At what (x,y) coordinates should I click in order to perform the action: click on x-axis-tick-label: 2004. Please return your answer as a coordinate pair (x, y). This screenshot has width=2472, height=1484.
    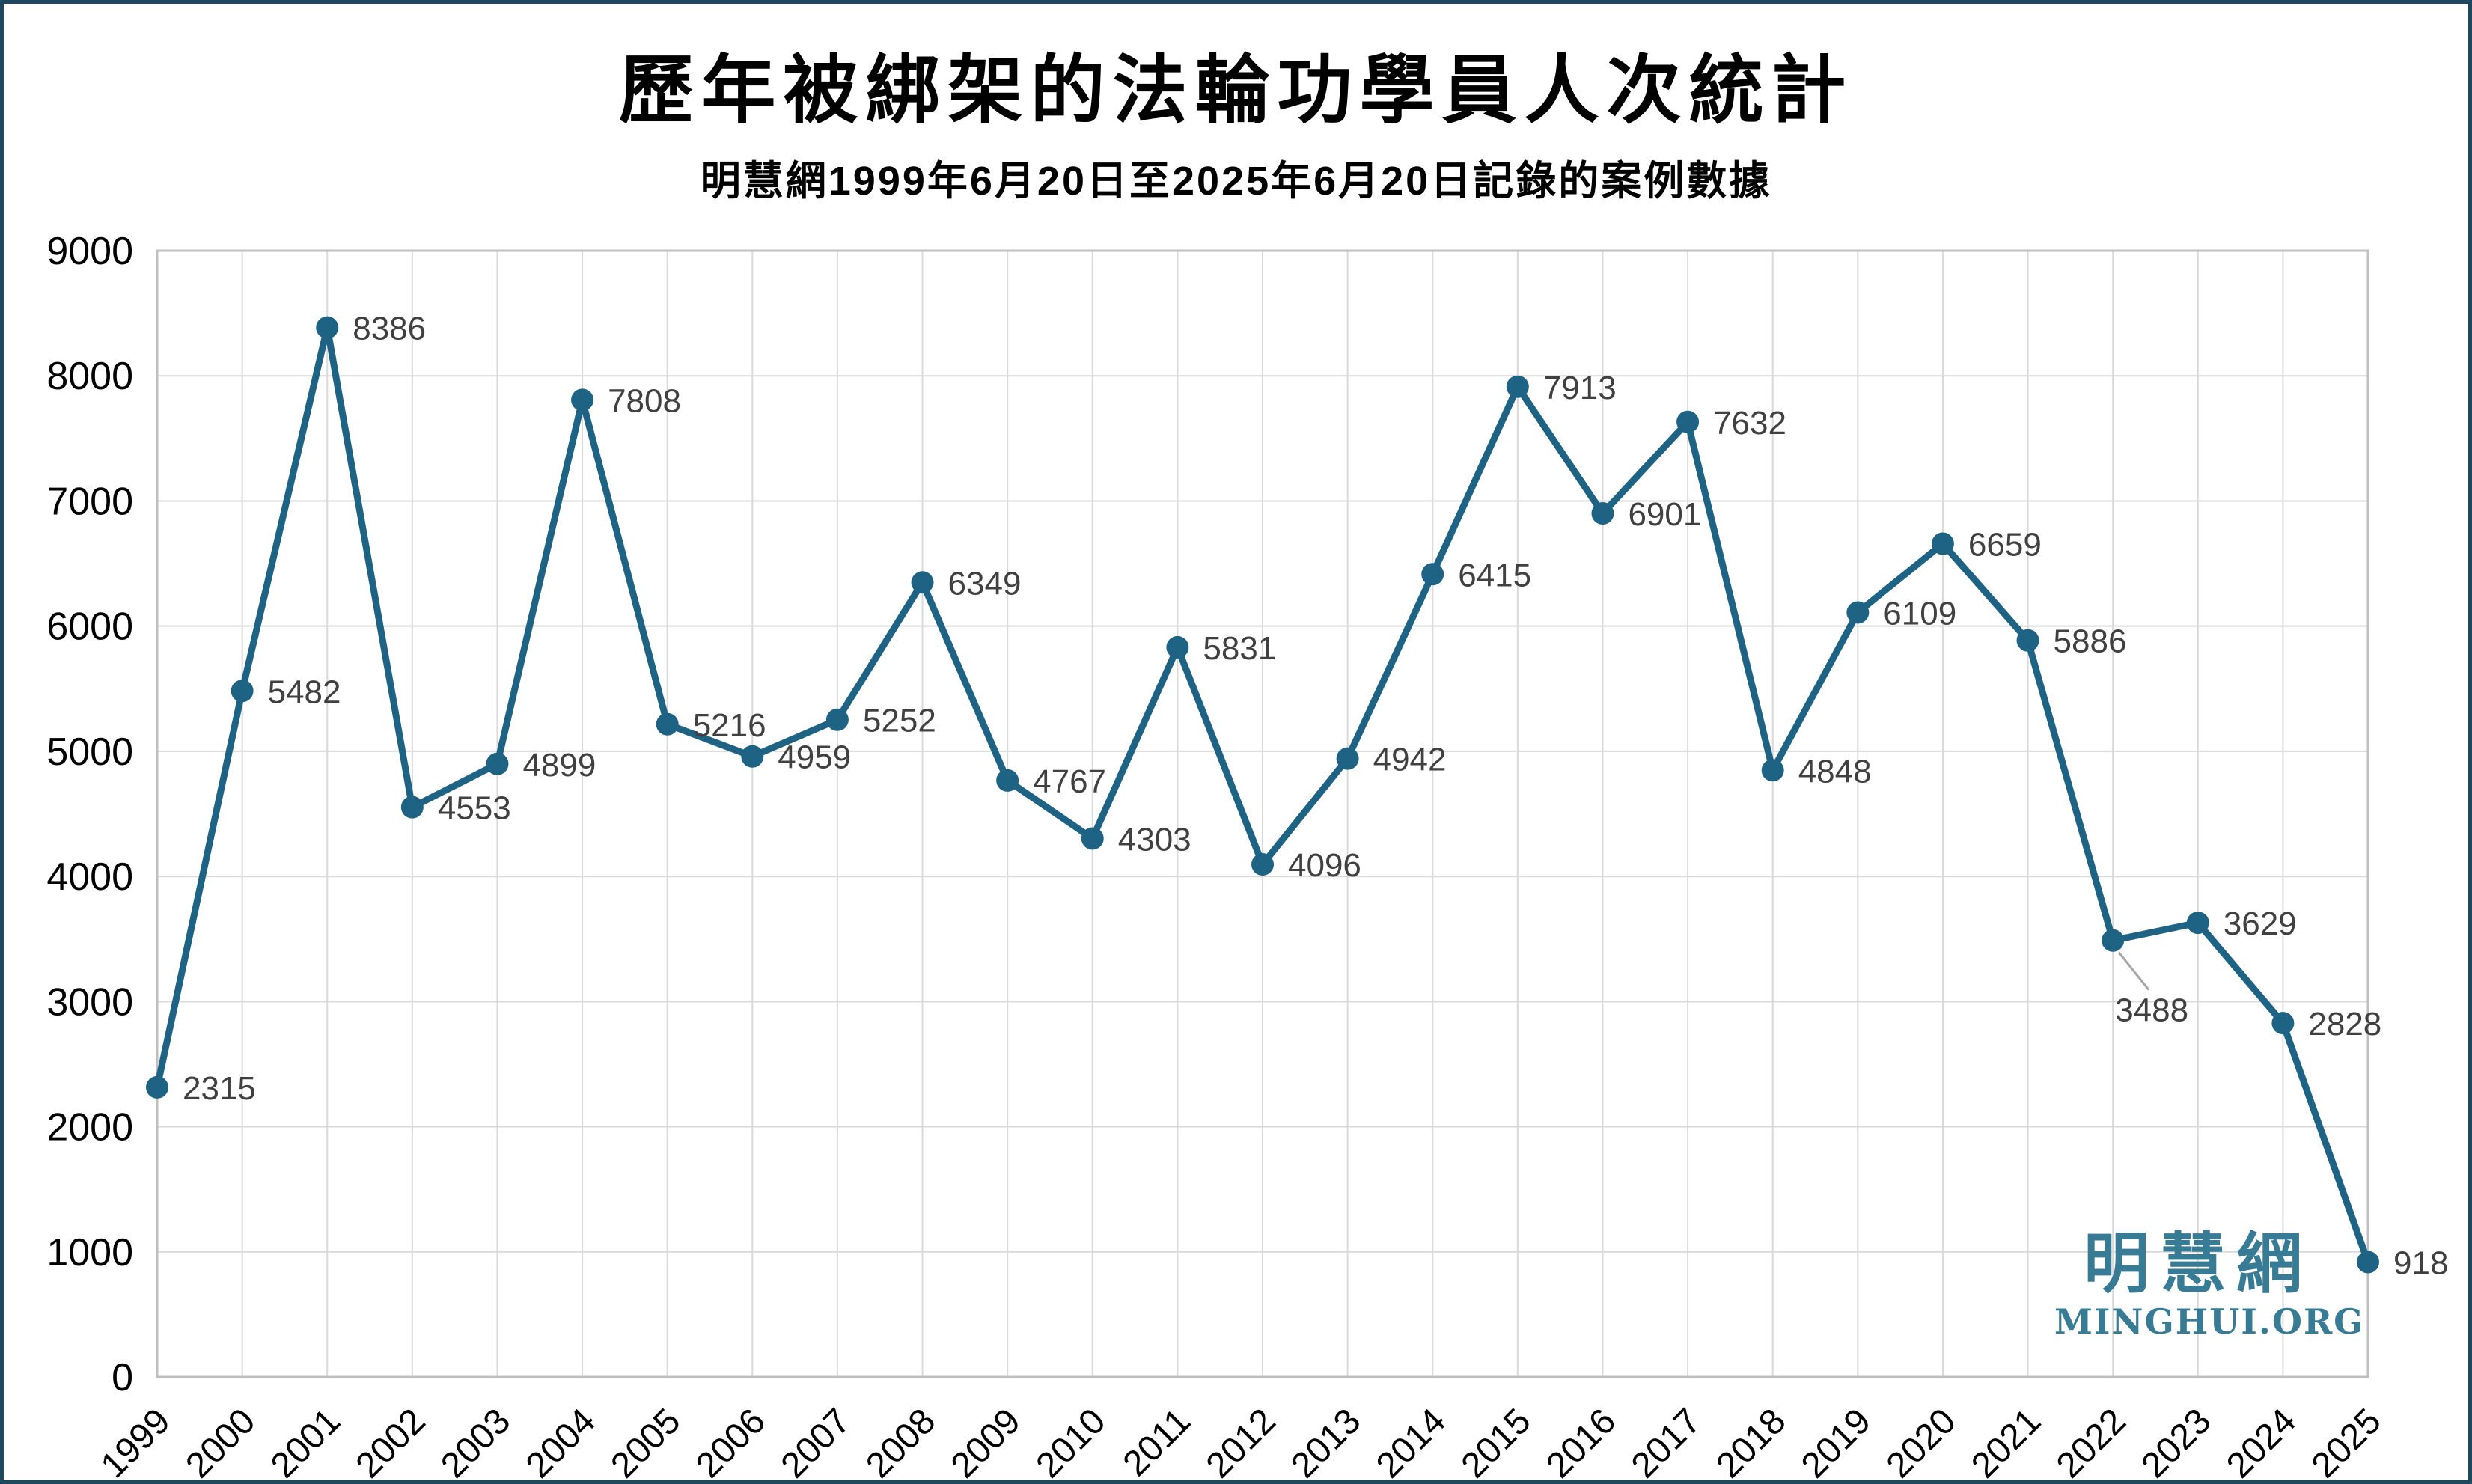
    Looking at the image, I should click on (561, 1442).